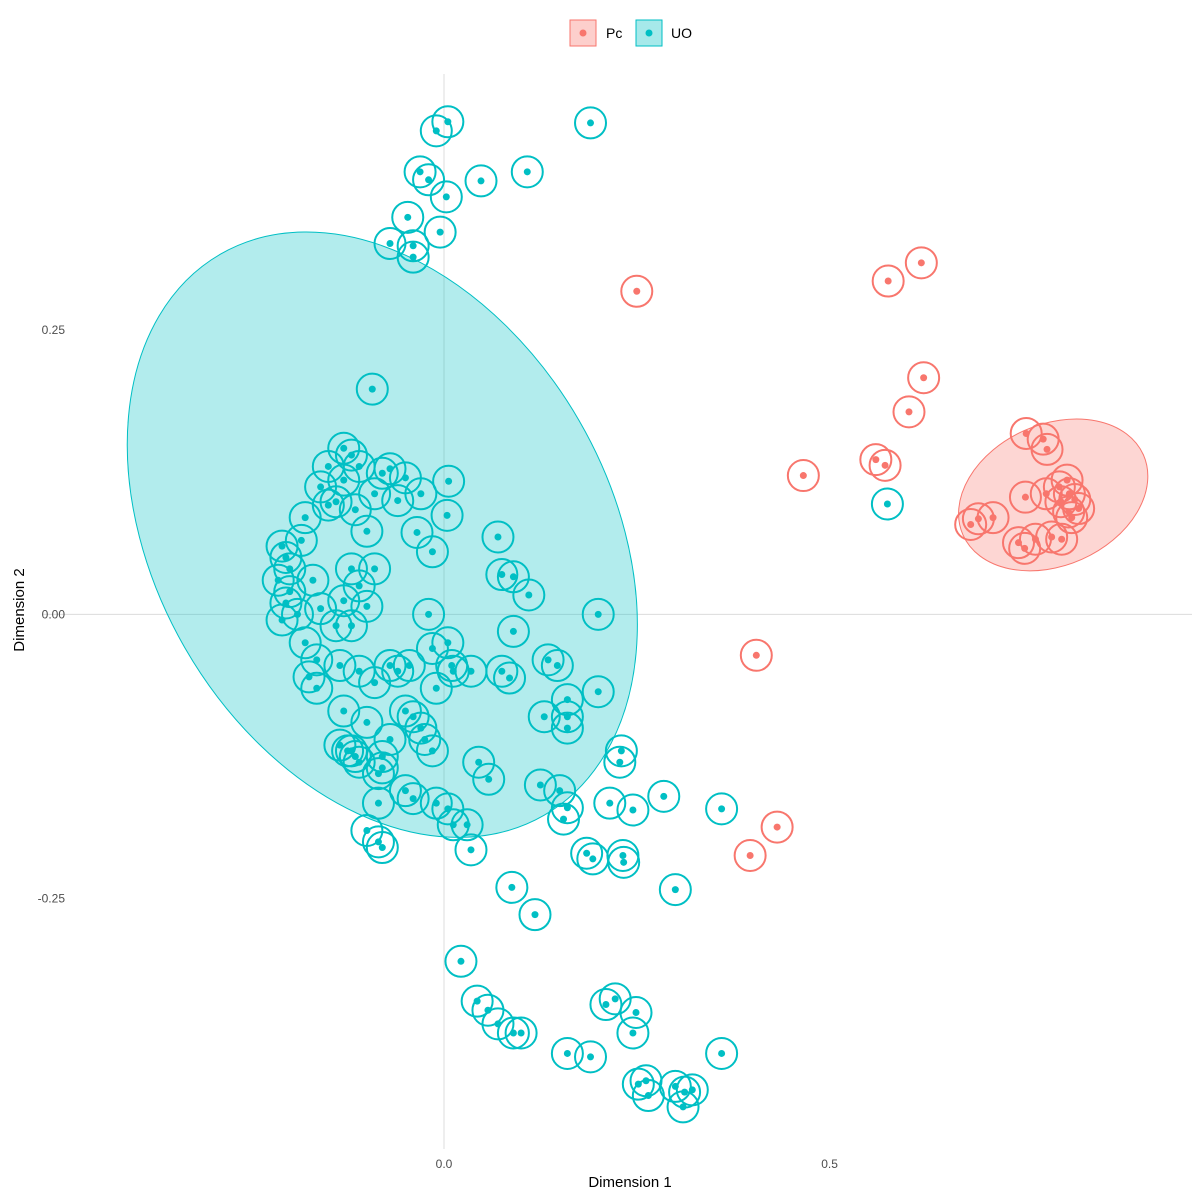  I want to click on legend-dot-uo, so click(649, 33).